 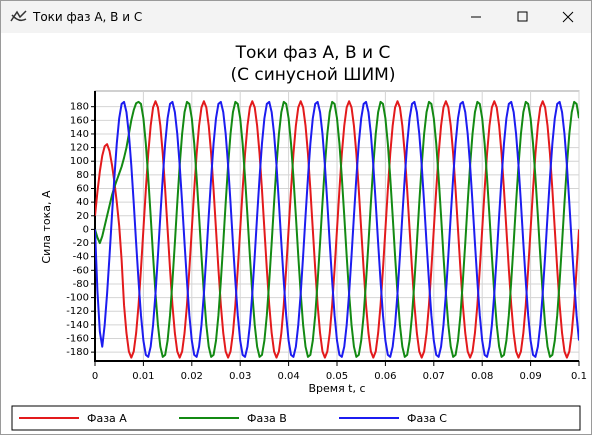 I want to click on y-tick-label: -40, so click(x=81, y=257).